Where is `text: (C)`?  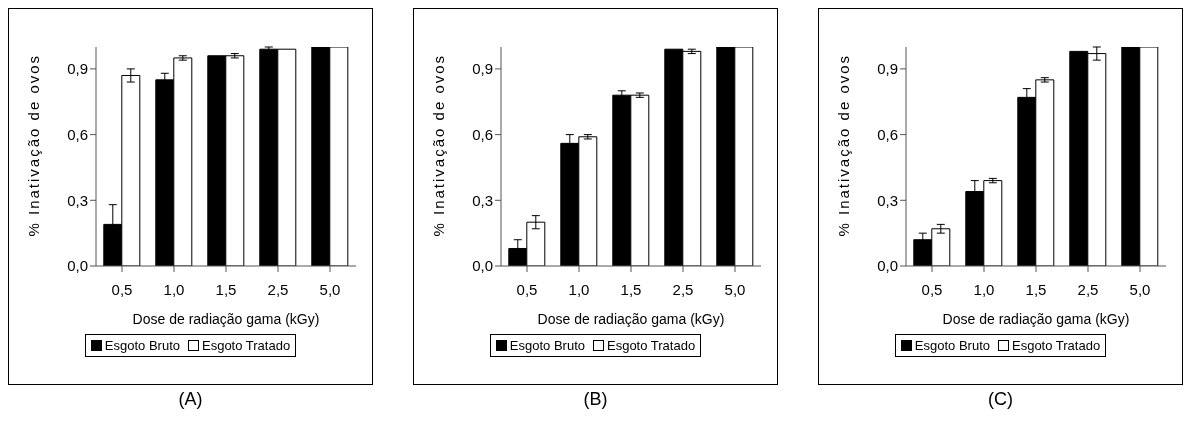
text: (C) is located at coordinates (1000, 399).